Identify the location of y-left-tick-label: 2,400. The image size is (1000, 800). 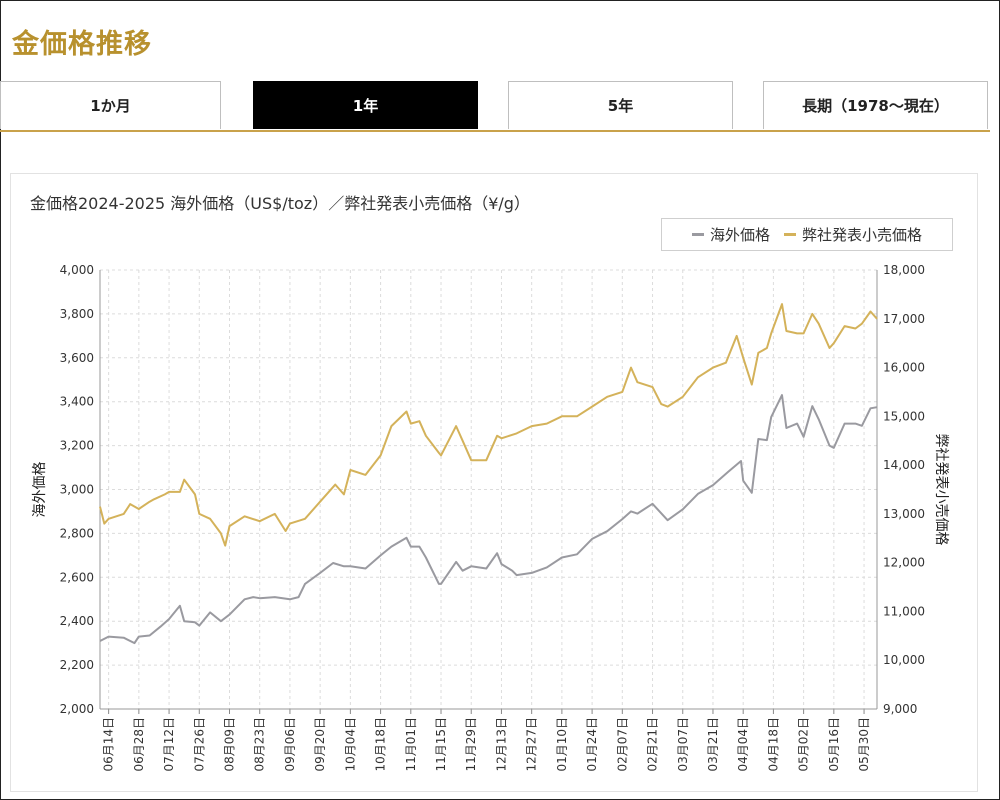
(77, 621).